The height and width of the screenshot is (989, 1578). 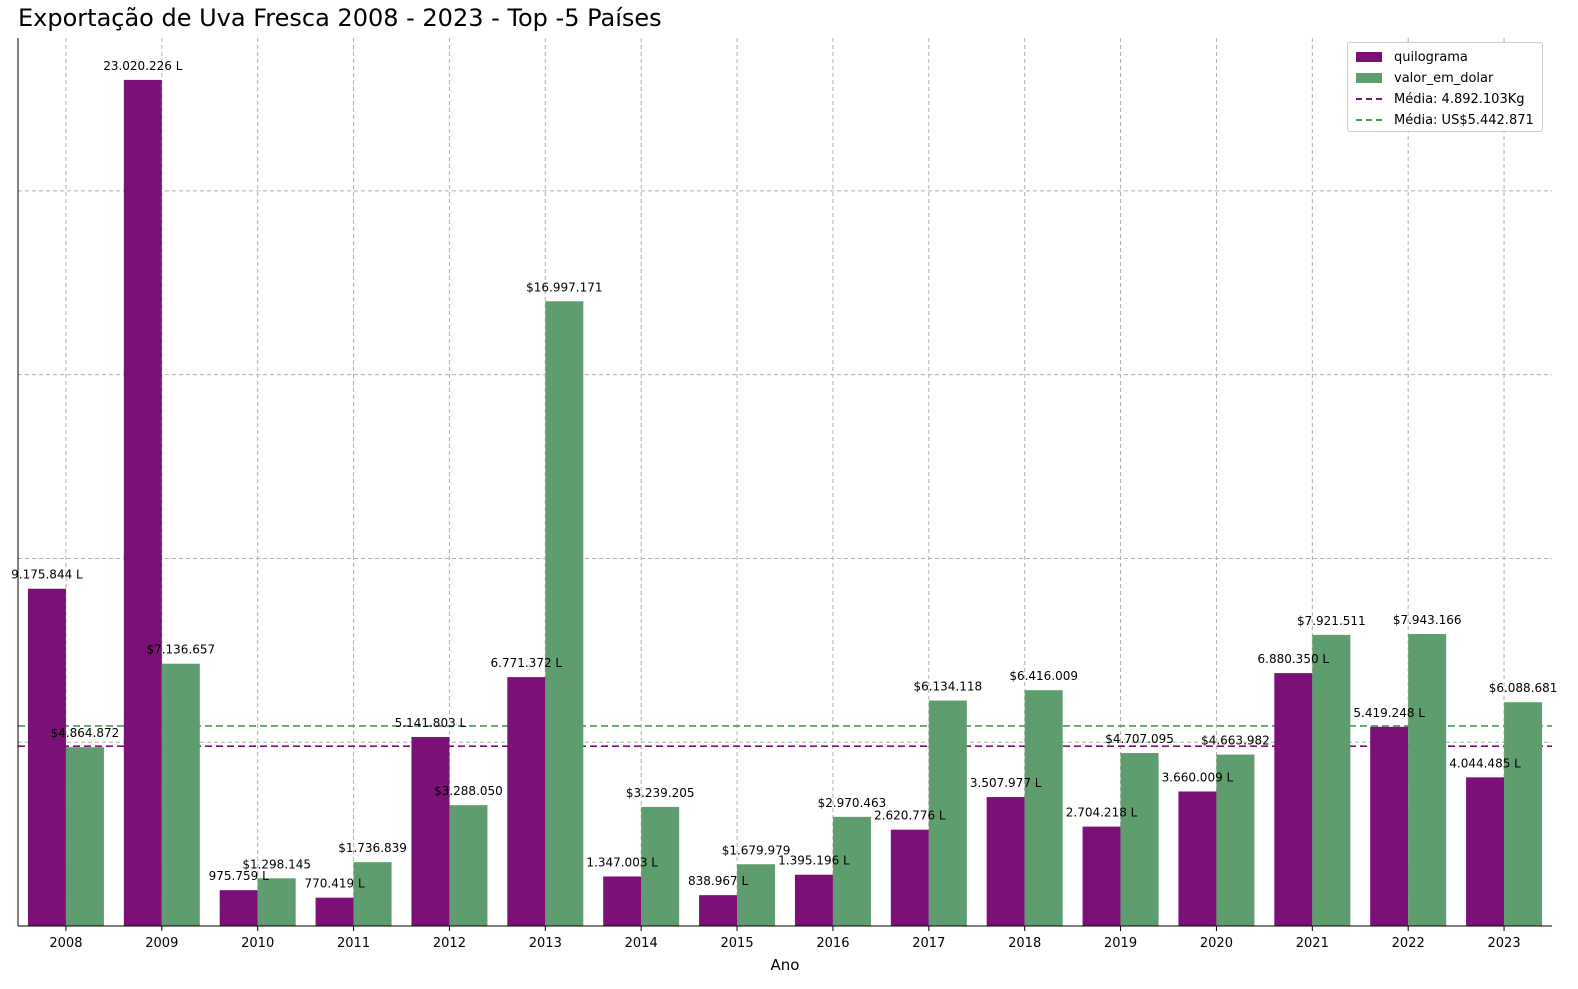 What do you see at coordinates (660, 793) in the screenshot?
I see `data-label-valor_em_dolar-2014: $3.239.205` at bounding box center [660, 793].